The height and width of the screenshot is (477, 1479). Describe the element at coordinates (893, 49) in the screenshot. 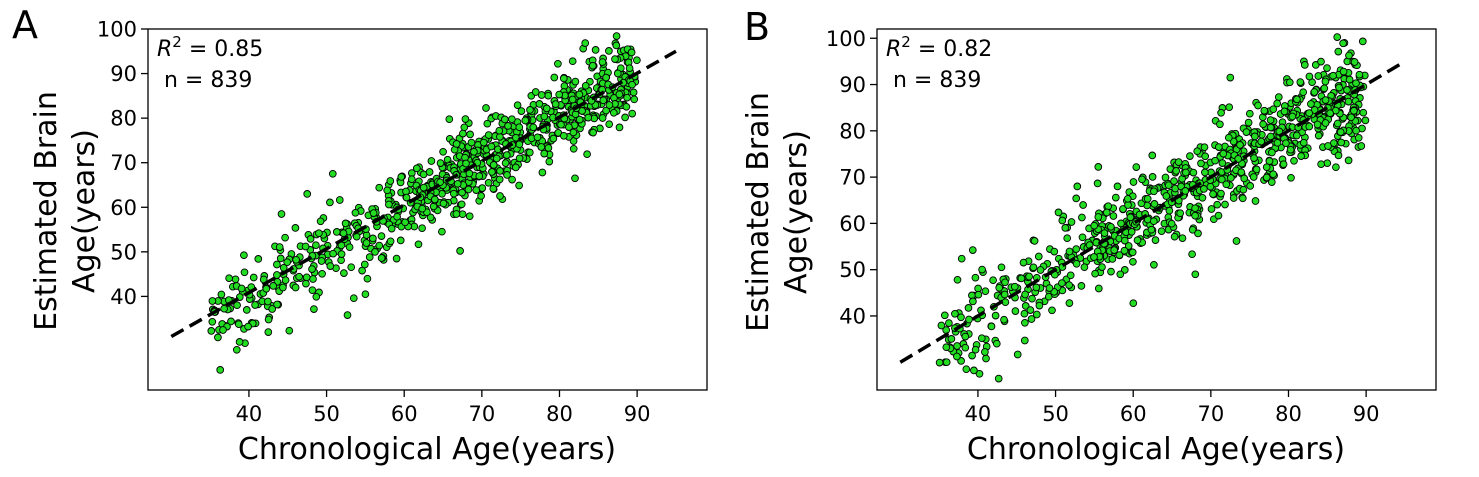

I see `r-symbol: R` at that location.